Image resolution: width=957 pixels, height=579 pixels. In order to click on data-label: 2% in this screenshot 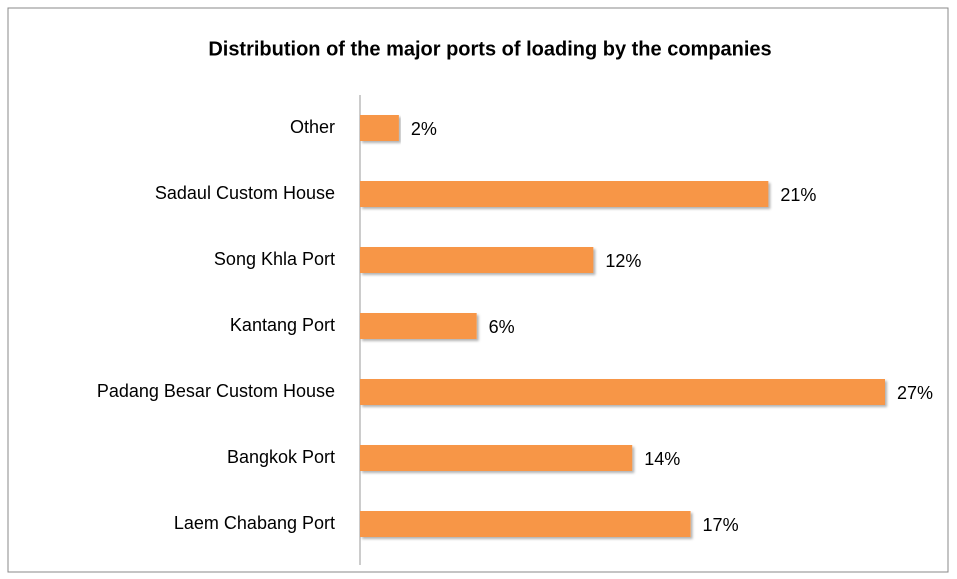, I will do `click(424, 129)`.